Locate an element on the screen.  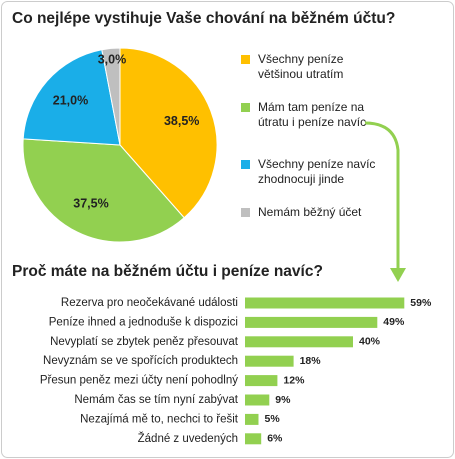
legend-label: Všechny peníze navíc zhodnocuji jinde is located at coordinates (316, 171).